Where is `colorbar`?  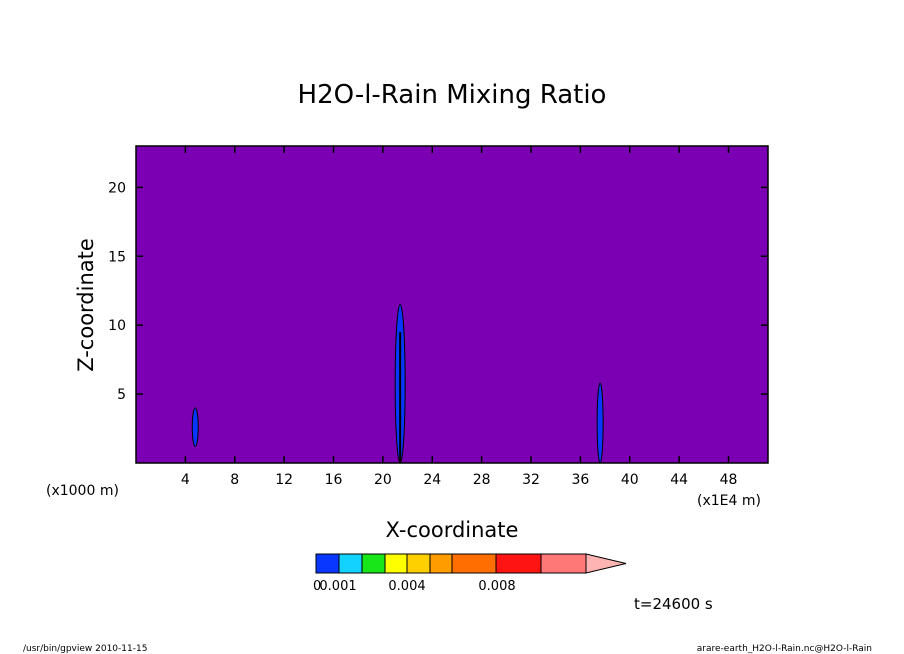
colorbar is located at coordinates (471, 563).